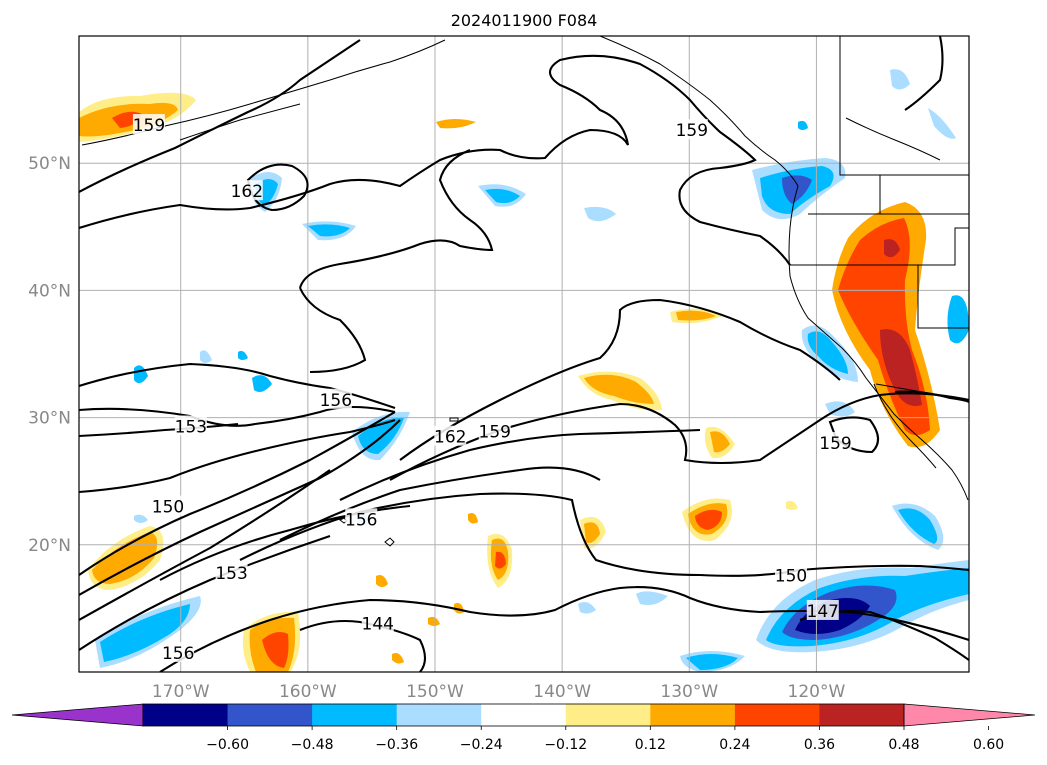 The width and height of the screenshot is (1047, 765). What do you see at coordinates (878, 343) in the screenshot?
I see `bc-coast` at bounding box center [878, 343].